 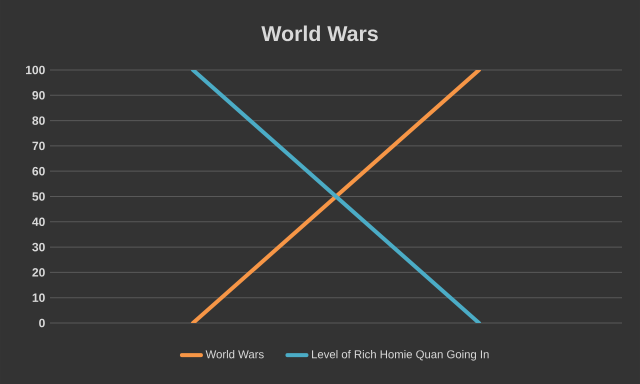 I want to click on y-tick-label: 60, so click(x=38, y=171).